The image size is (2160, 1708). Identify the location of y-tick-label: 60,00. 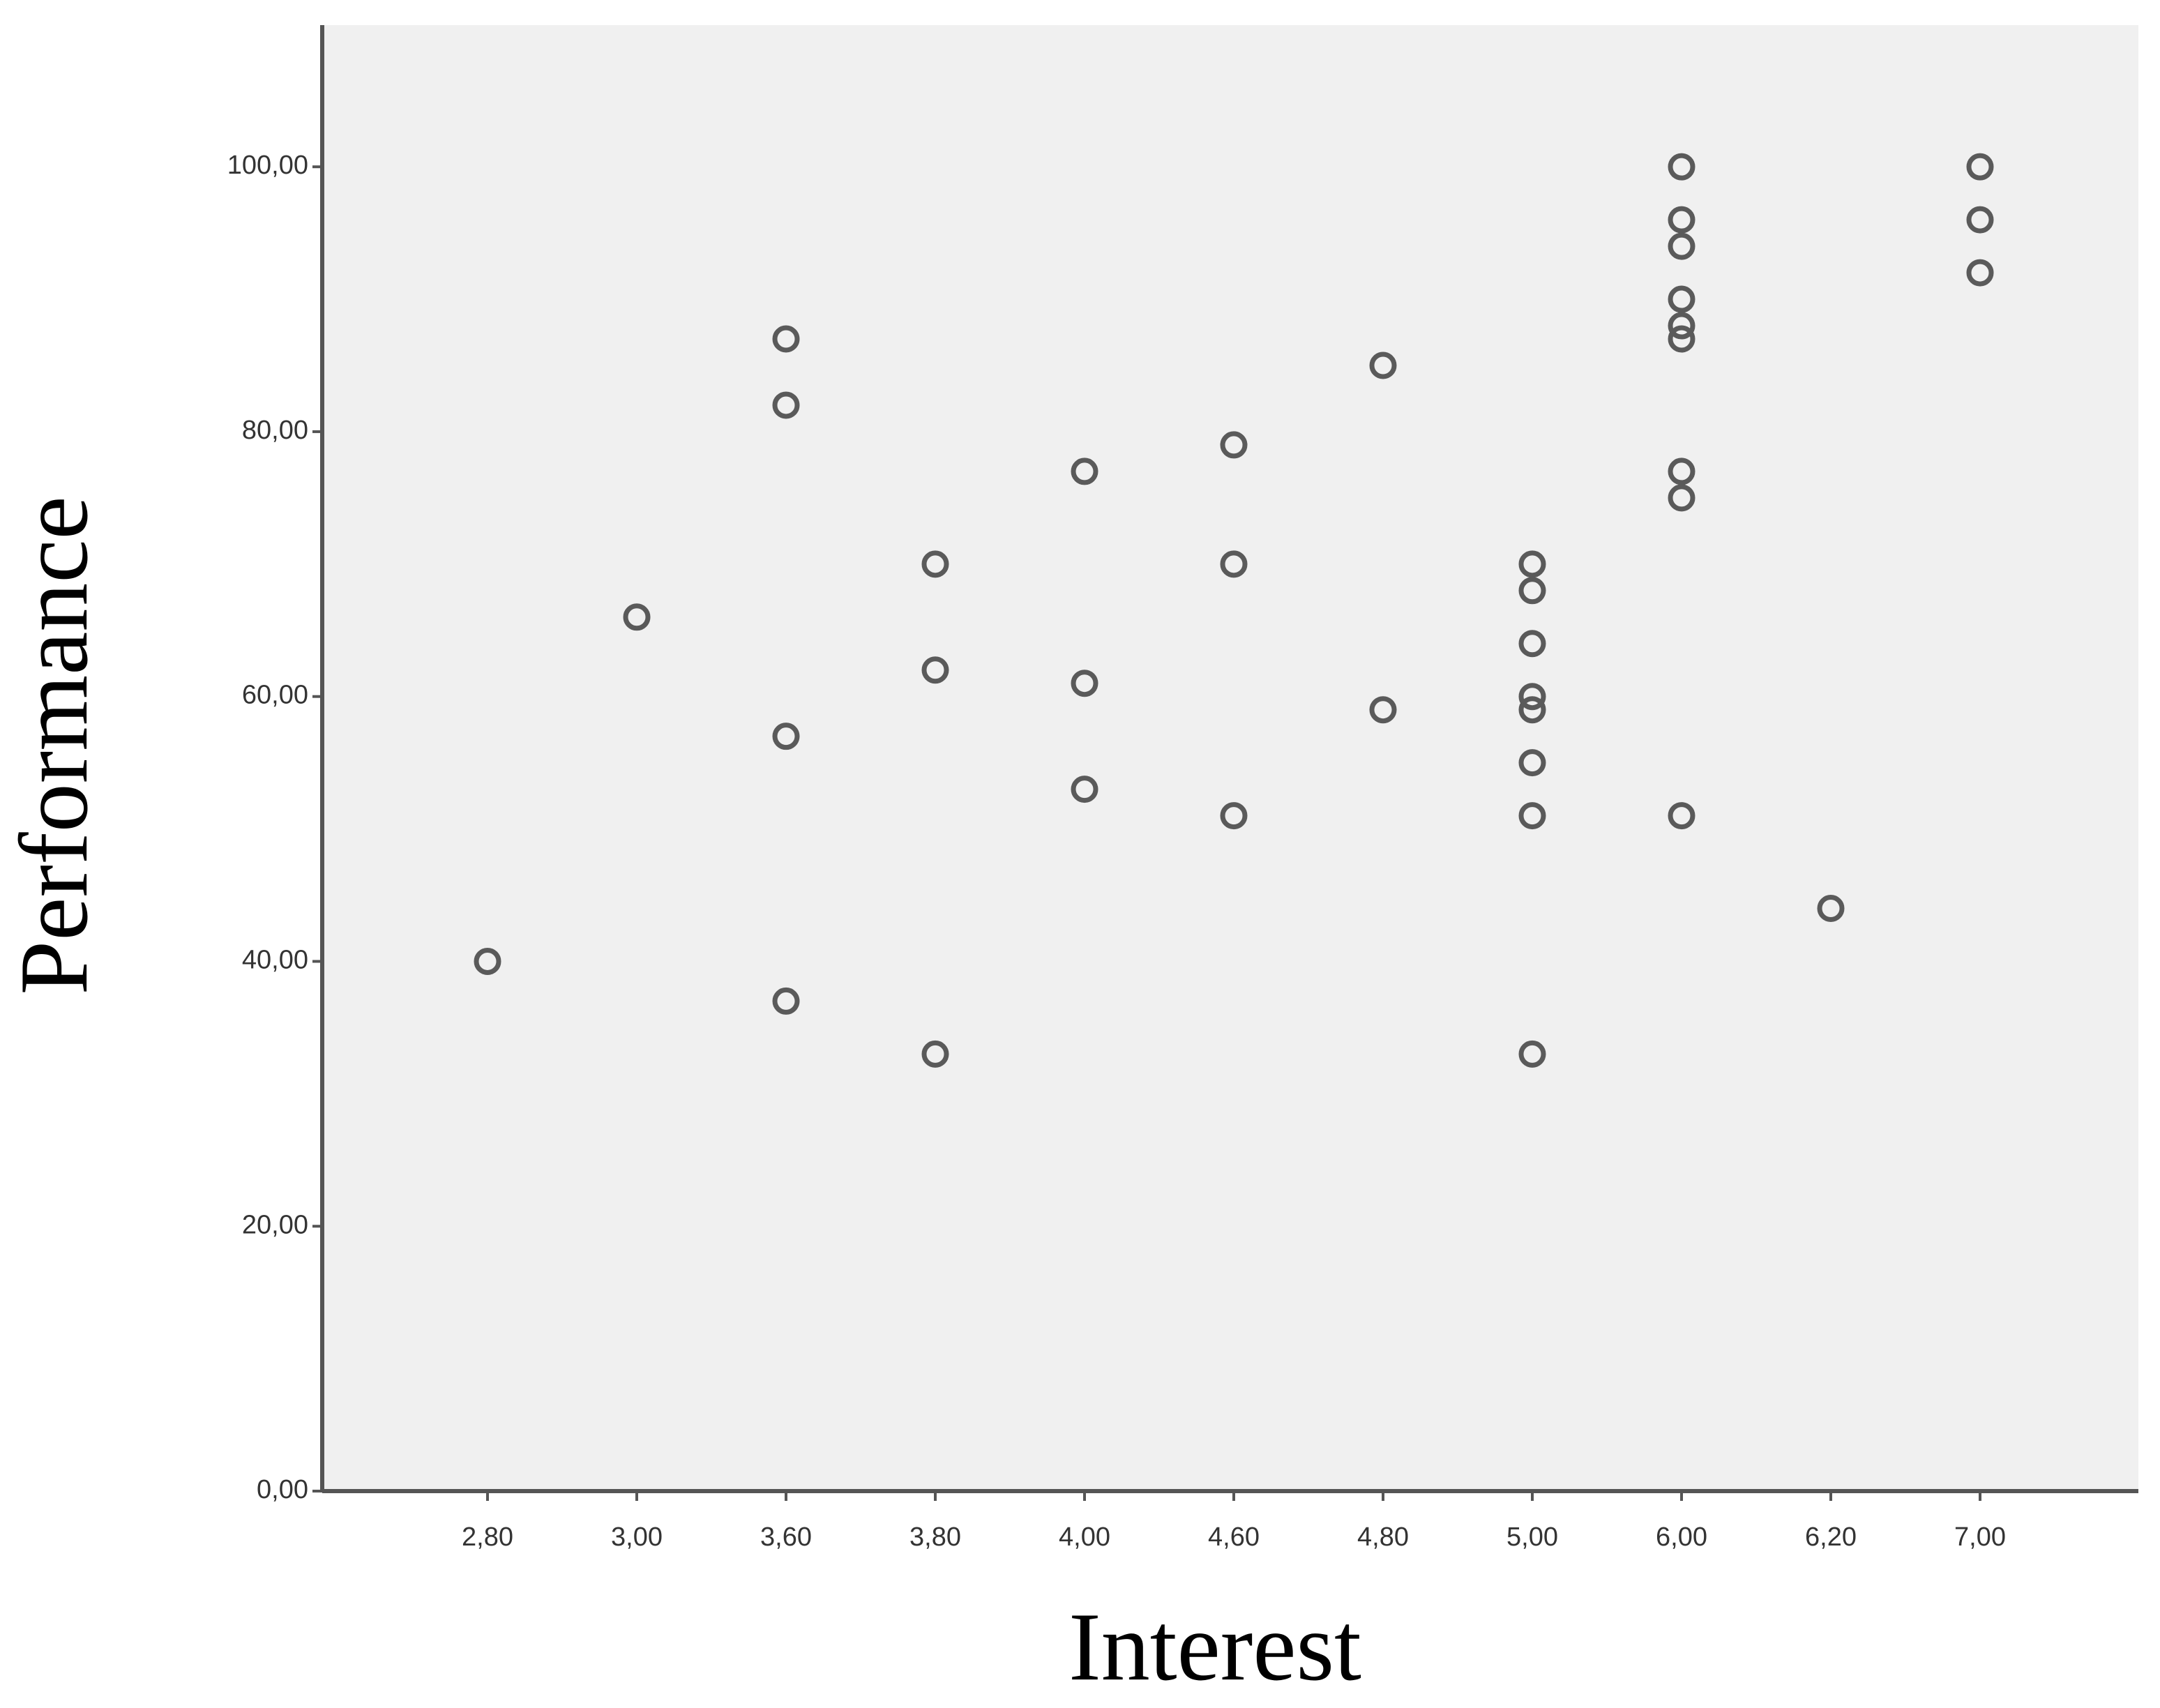
(275, 695).